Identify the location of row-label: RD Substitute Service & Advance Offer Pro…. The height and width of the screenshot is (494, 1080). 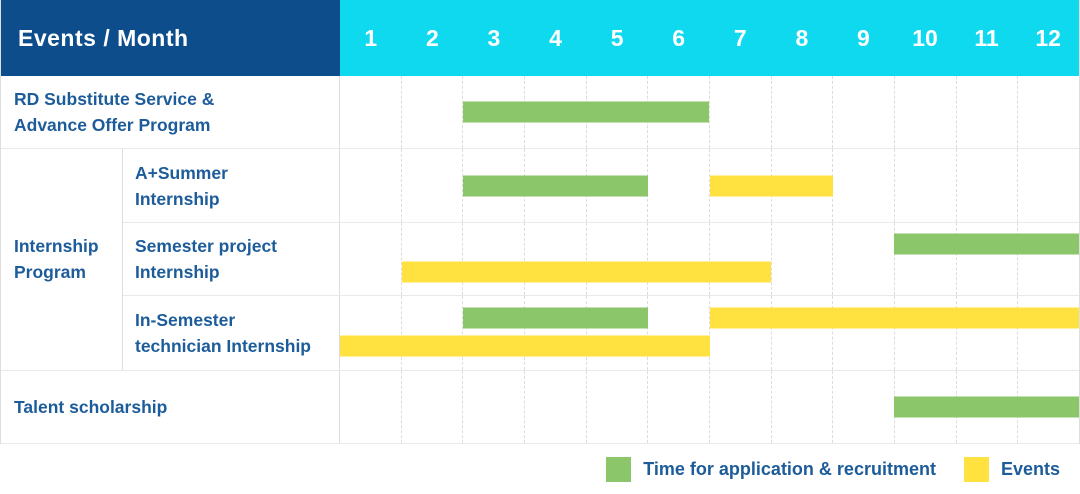
(170, 112).